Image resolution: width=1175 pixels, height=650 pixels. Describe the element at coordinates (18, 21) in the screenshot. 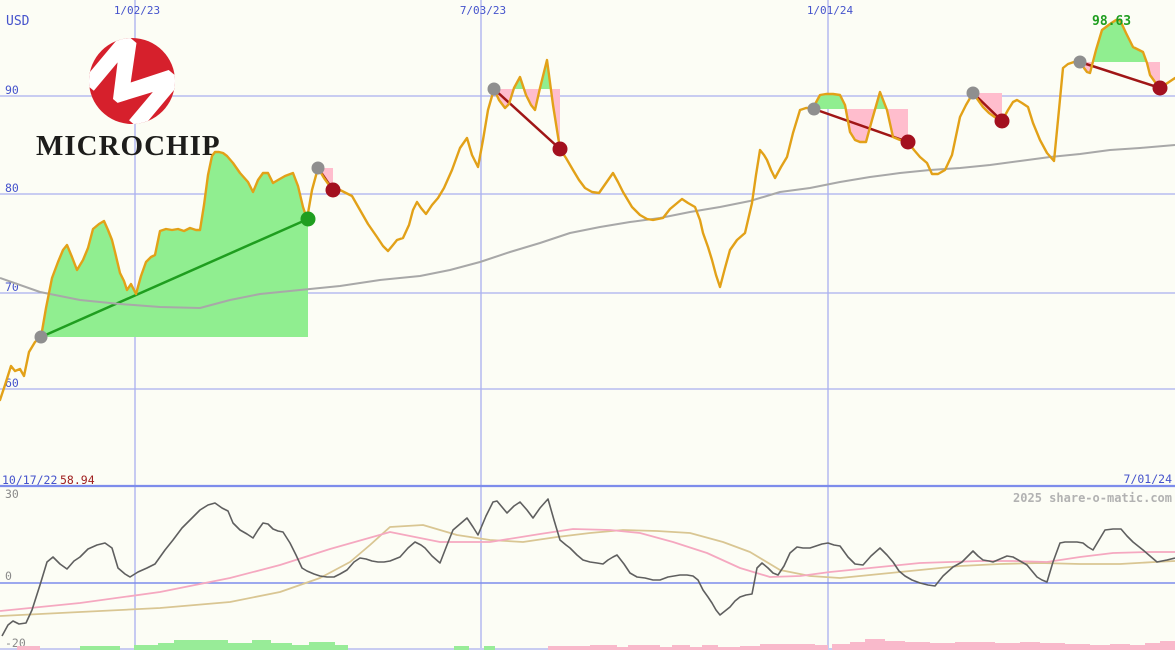

I see `currency-label: USD` at that location.